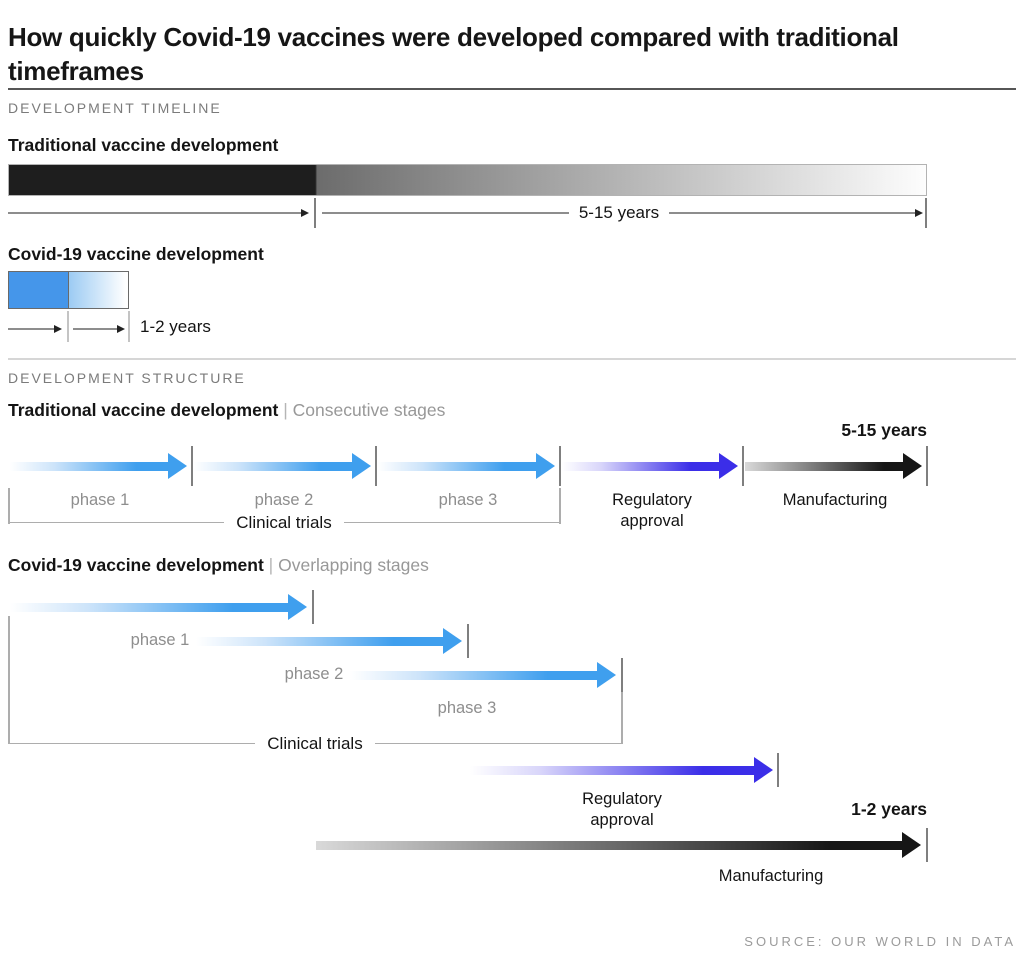  I want to click on traditional-bar-end-tick, so click(926, 213).